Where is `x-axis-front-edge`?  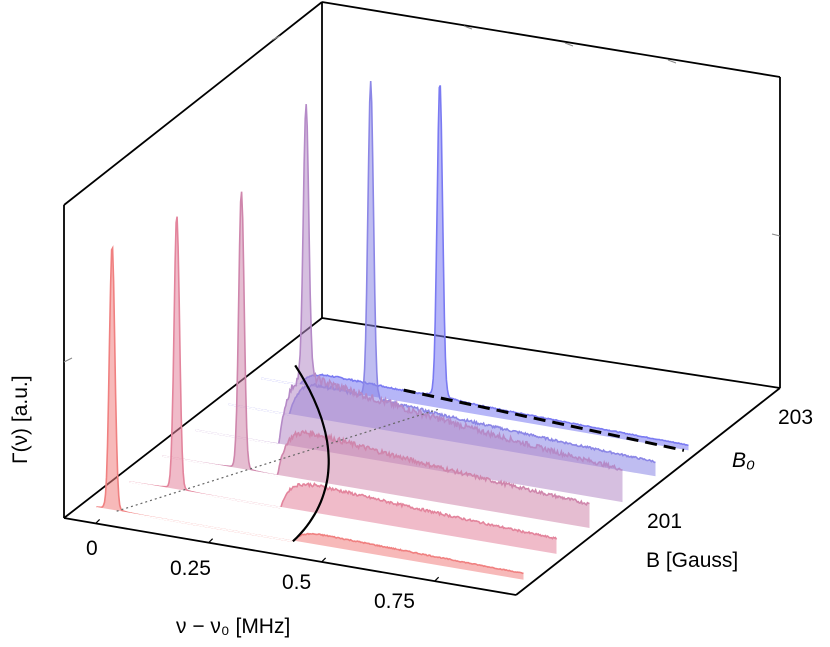 x-axis-front-edge is located at coordinates (290, 556).